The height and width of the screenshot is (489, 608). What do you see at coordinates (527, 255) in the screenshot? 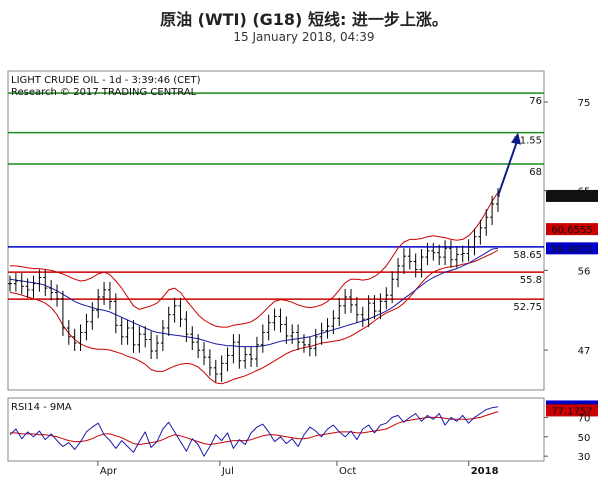
I see `level-label: 58.65` at bounding box center [527, 255].